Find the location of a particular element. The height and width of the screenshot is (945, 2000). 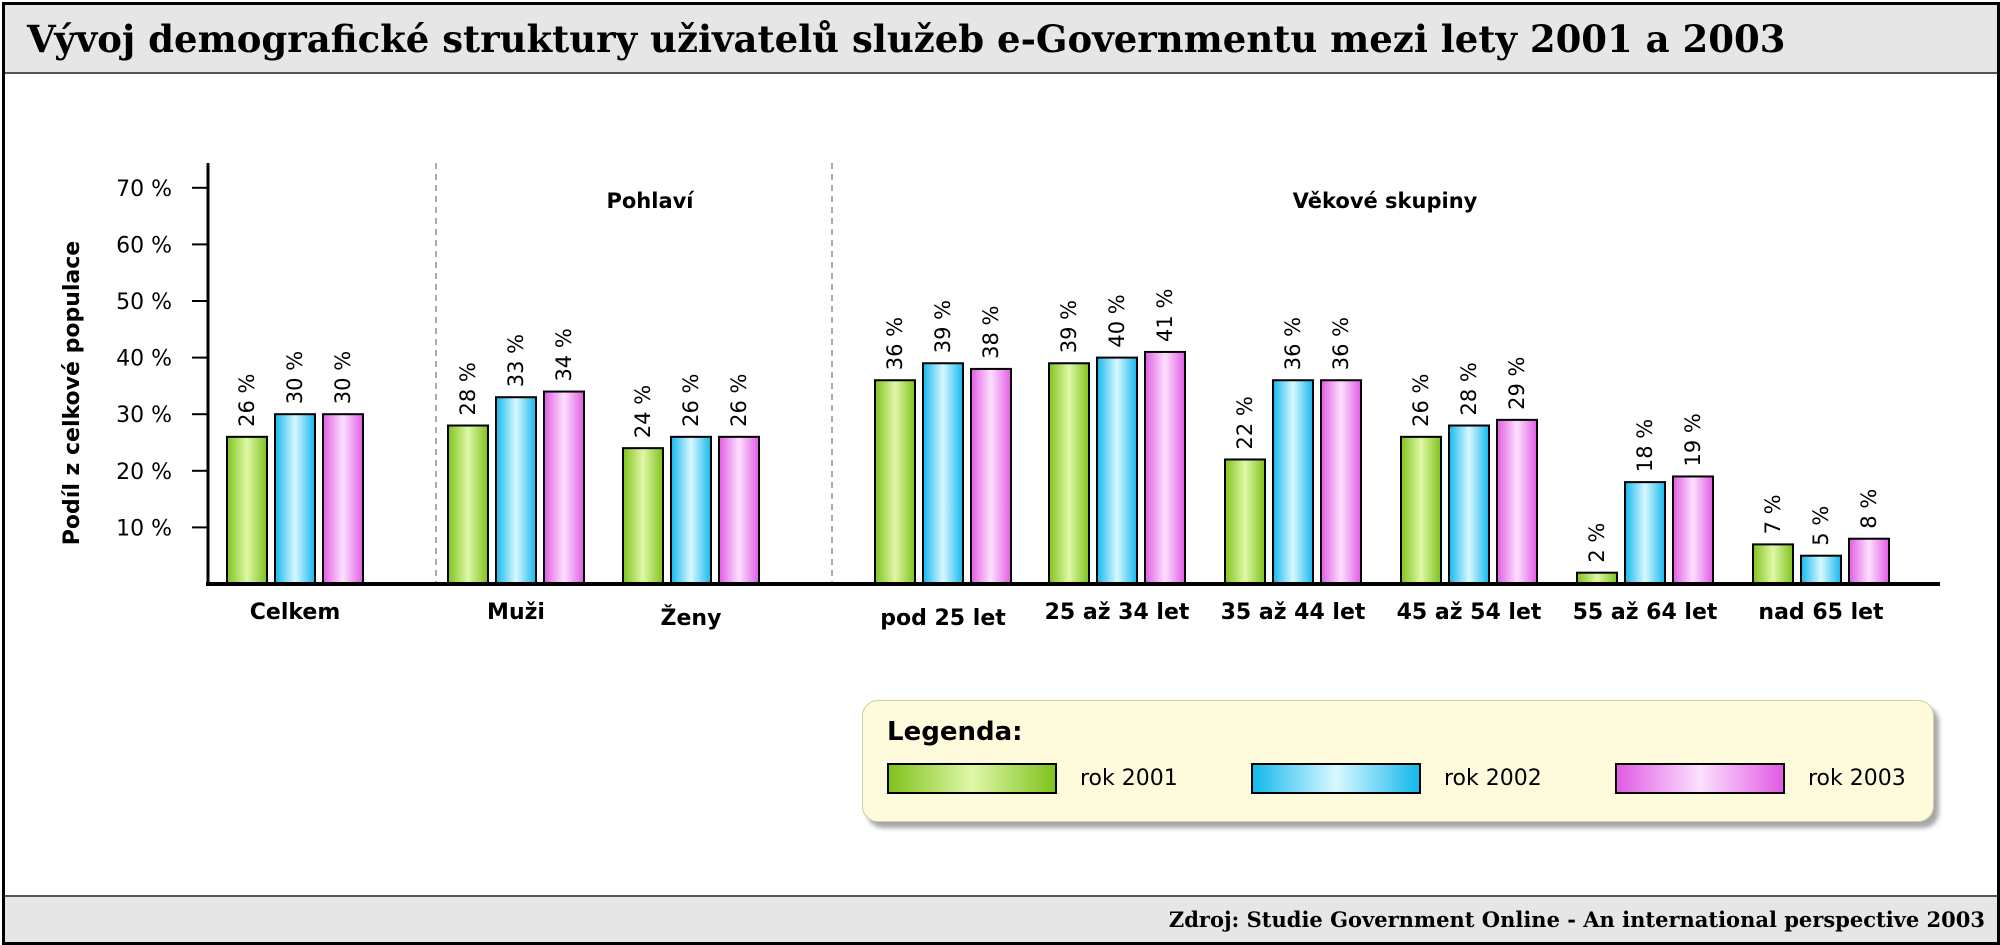

value-label: 29 % is located at coordinates (1517, 383).